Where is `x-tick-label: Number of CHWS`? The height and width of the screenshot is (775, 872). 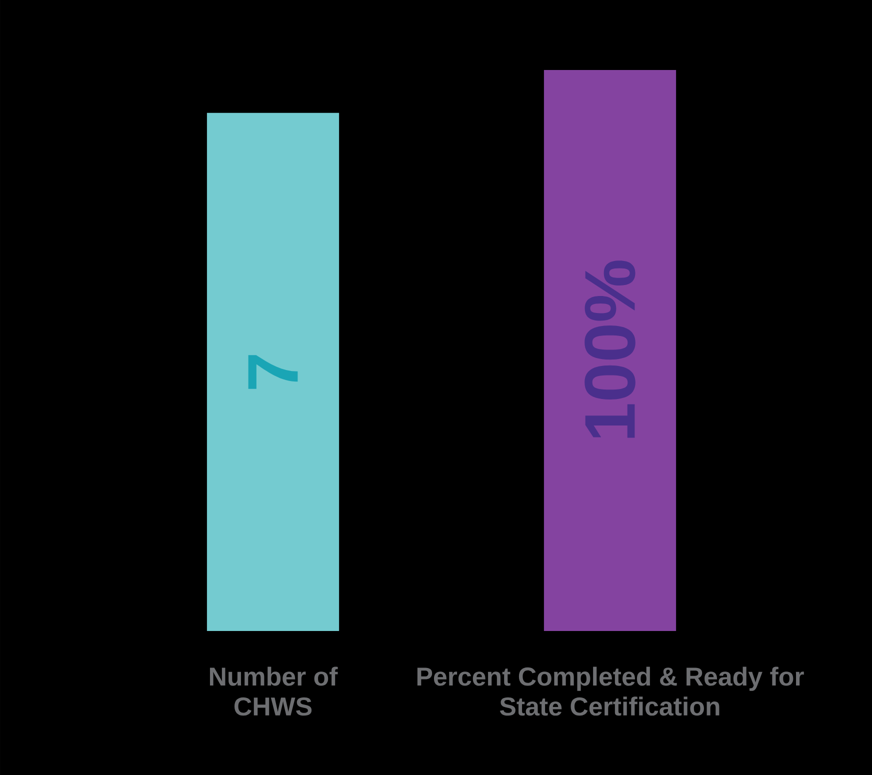
x-tick-label: Number of CHWS is located at coordinates (274, 691).